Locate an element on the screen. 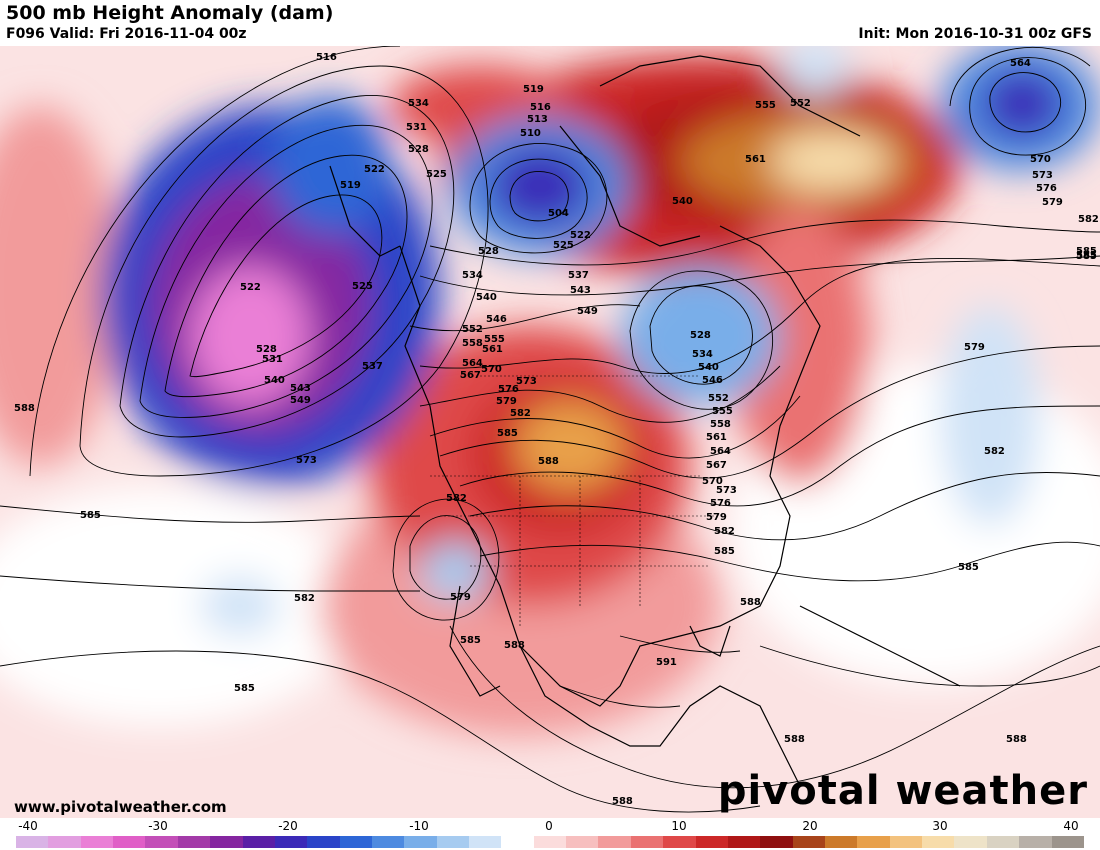 The image size is (1100, 850). colorbar-ticks: -40 -30 -20 -10 0 10 20 30 40 is located at coordinates (550, 827).